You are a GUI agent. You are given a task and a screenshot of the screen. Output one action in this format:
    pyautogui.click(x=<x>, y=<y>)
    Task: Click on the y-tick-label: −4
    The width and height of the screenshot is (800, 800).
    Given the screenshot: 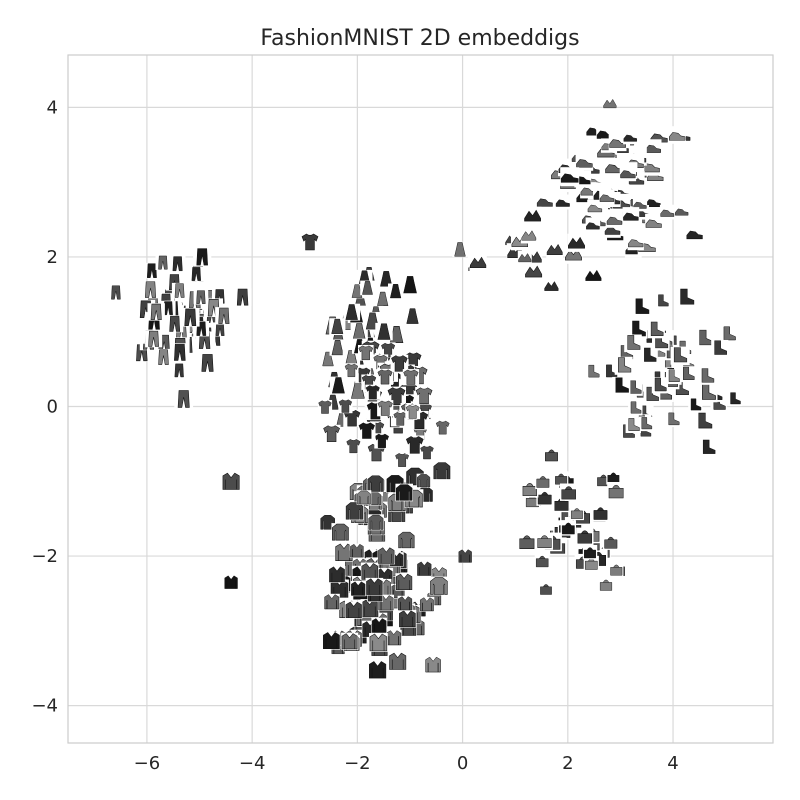 What is the action you would take?
    pyautogui.click(x=44, y=706)
    